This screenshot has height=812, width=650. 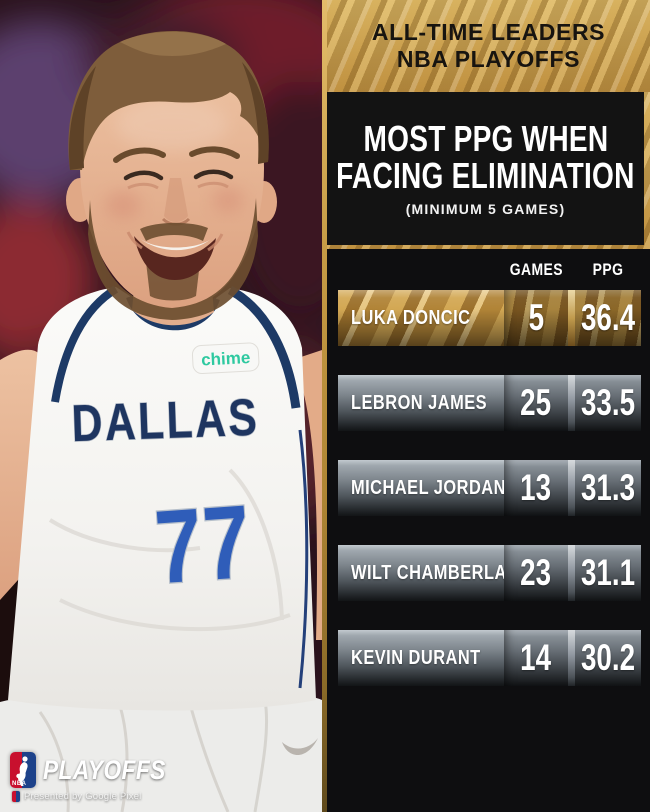 I want to click on jersey-team-wordmark: DALLAS, so click(x=165, y=421).